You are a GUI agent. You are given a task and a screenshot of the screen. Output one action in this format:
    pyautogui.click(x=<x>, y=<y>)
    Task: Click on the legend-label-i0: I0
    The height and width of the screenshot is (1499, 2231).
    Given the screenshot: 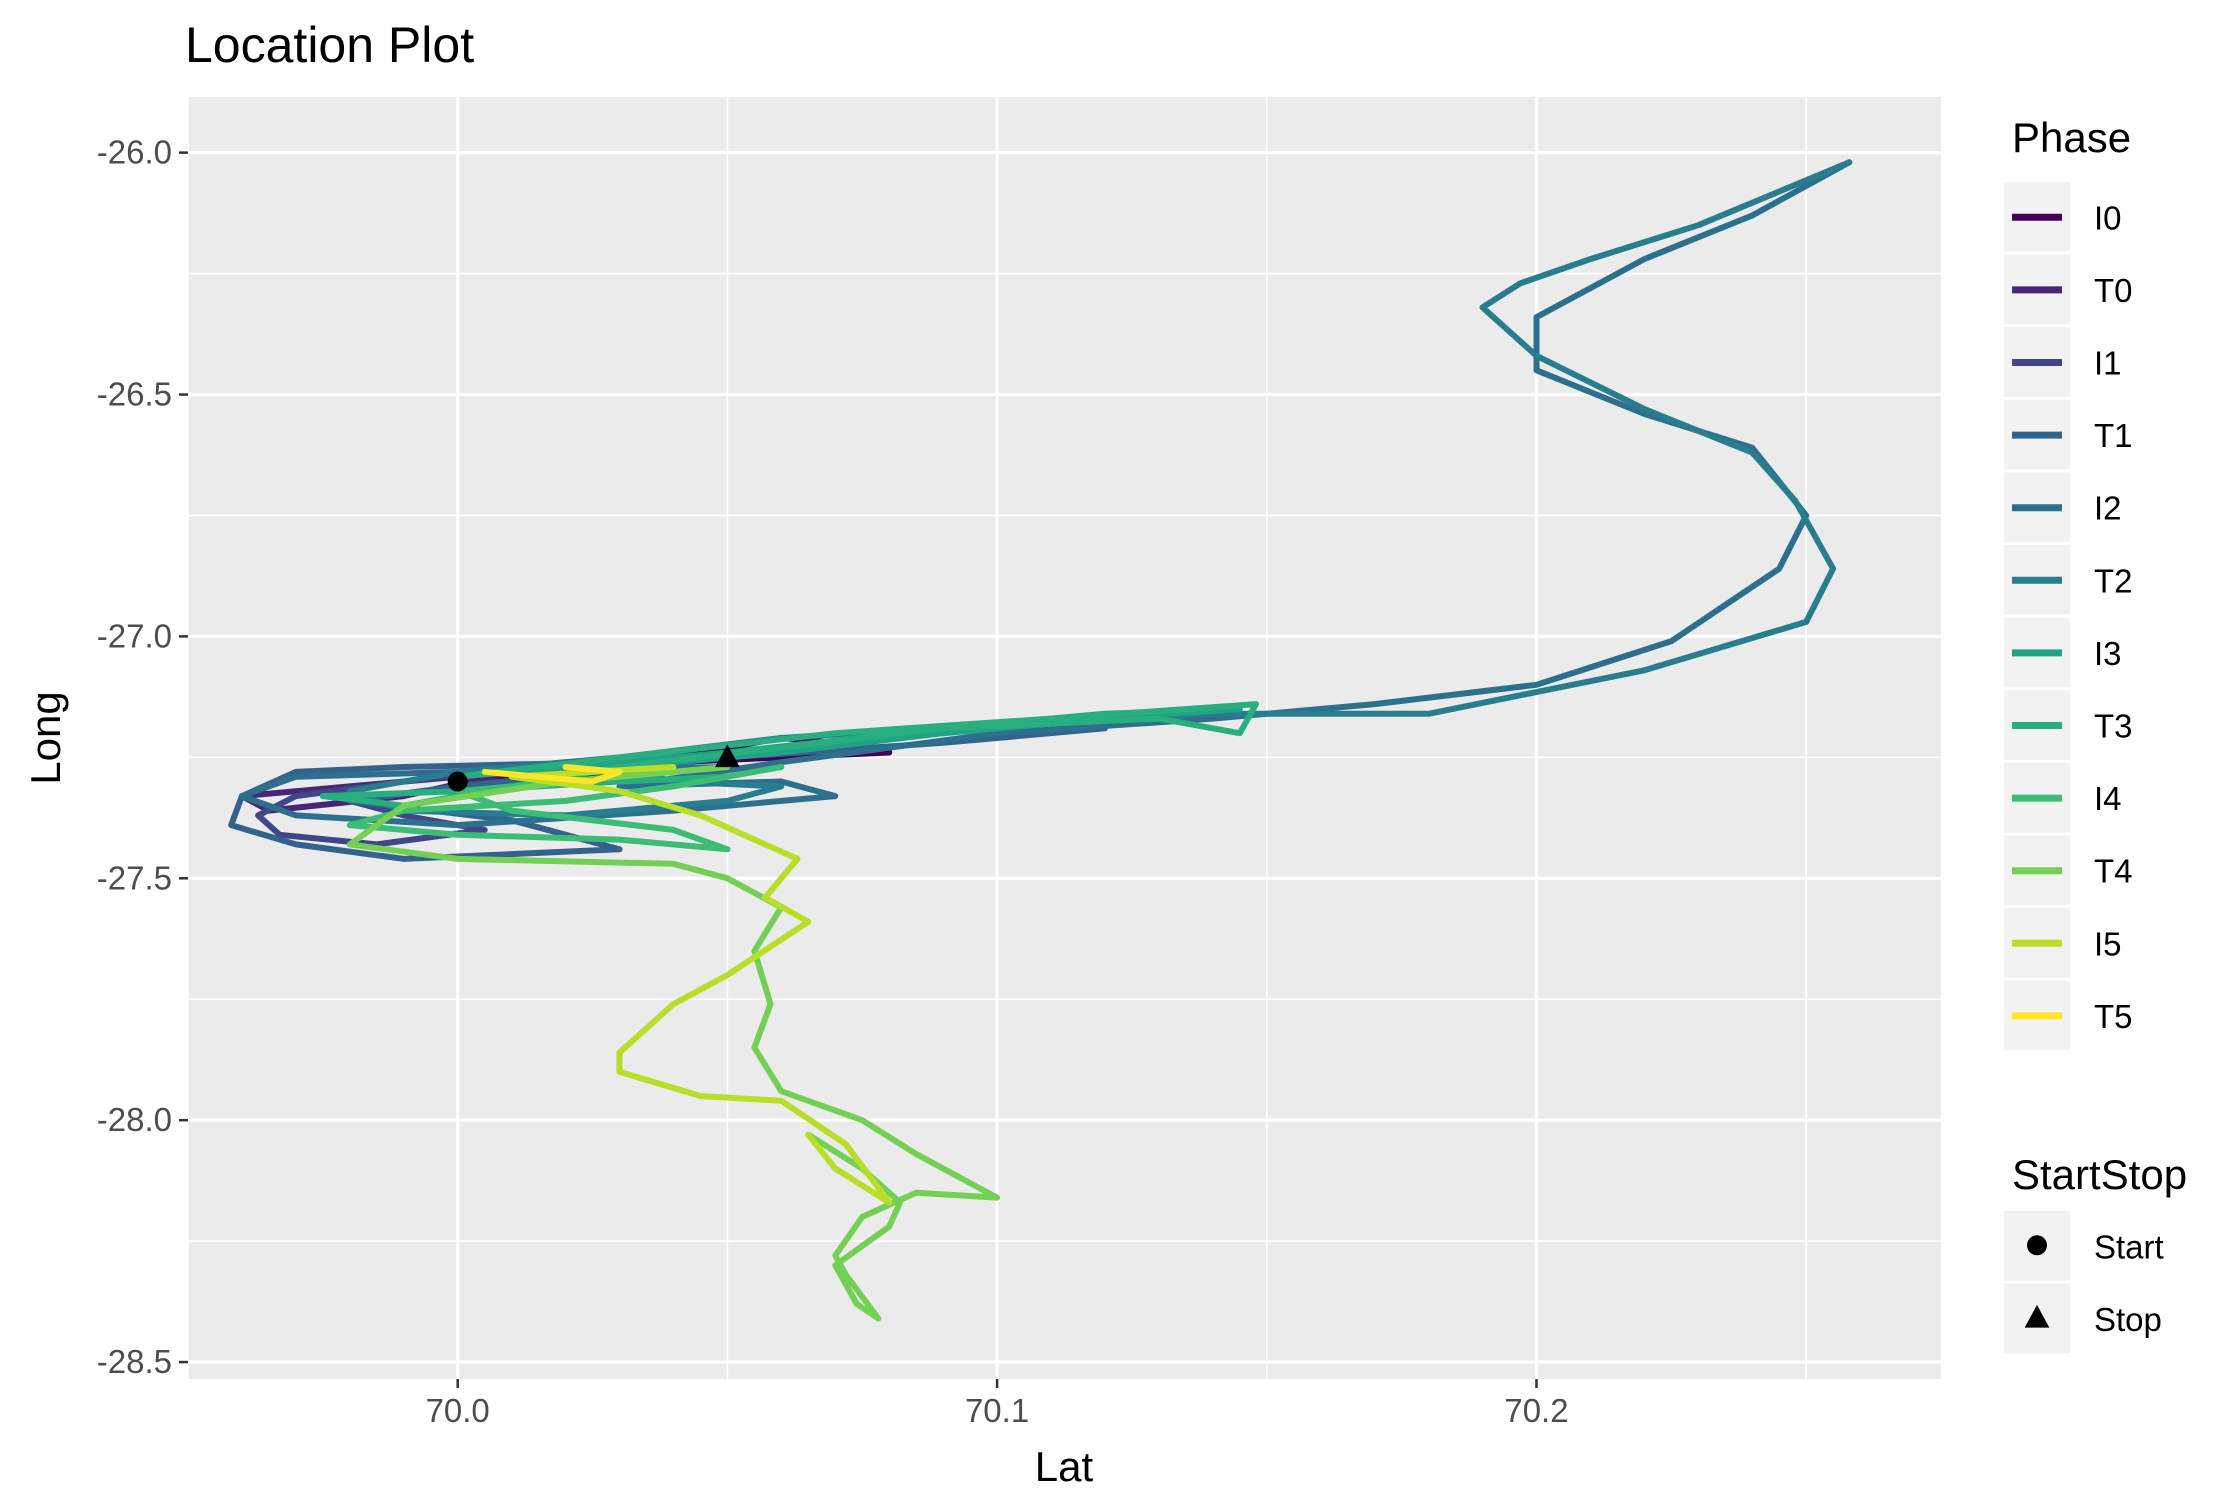 What is the action you would take?
    pyautogui.click(x=2108, y=217)
    